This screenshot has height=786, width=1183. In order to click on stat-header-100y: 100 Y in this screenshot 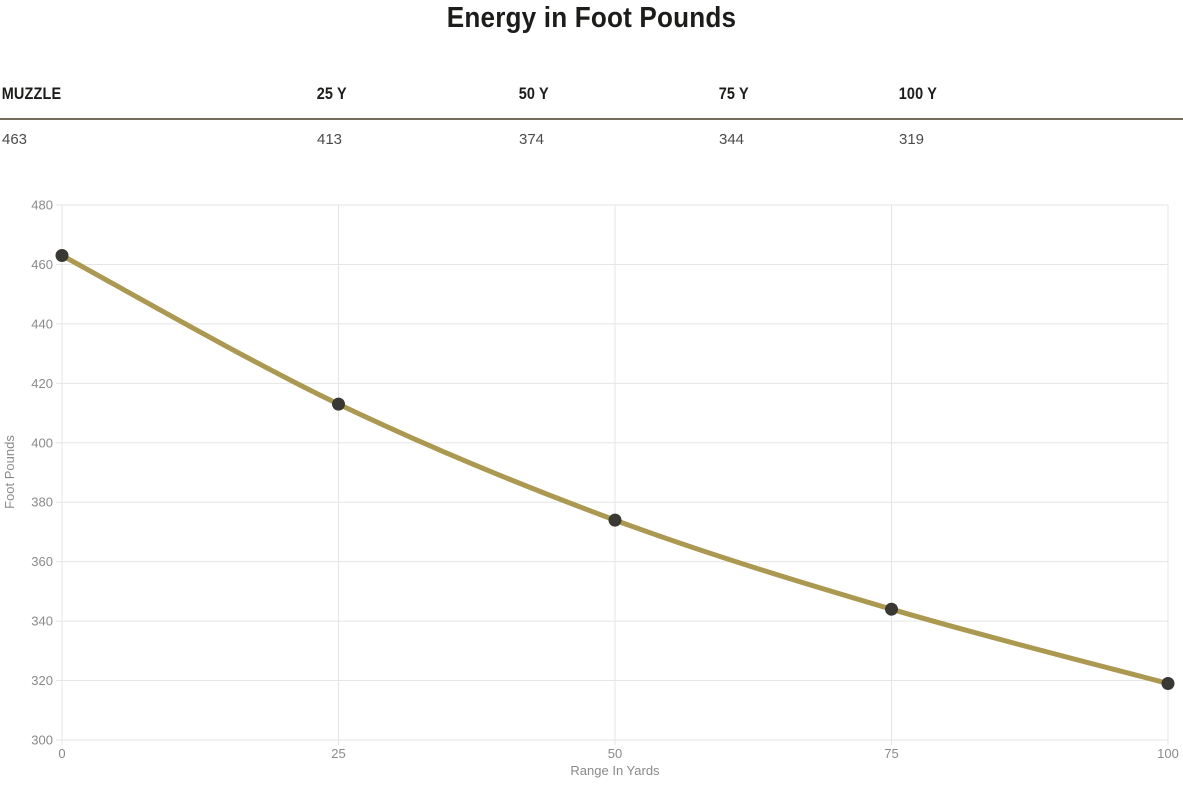, I will do `click(918, 93)`.